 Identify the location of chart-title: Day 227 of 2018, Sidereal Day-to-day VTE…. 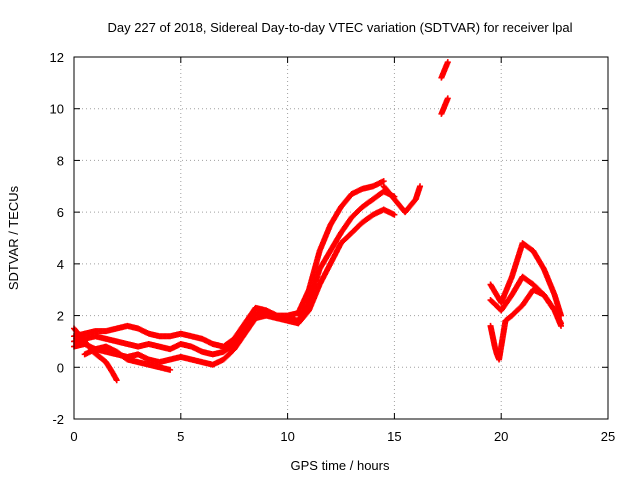
(339, 27).